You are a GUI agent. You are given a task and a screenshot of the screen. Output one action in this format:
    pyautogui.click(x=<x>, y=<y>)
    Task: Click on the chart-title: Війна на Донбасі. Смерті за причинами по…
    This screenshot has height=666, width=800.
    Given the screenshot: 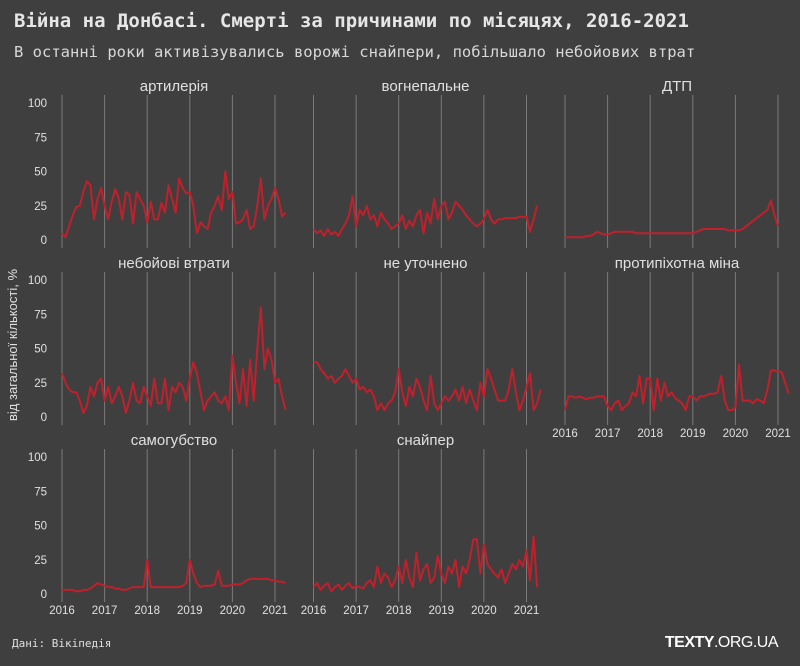 What is the action you would take?
    pyautogui.click(x=351, y=21)
    